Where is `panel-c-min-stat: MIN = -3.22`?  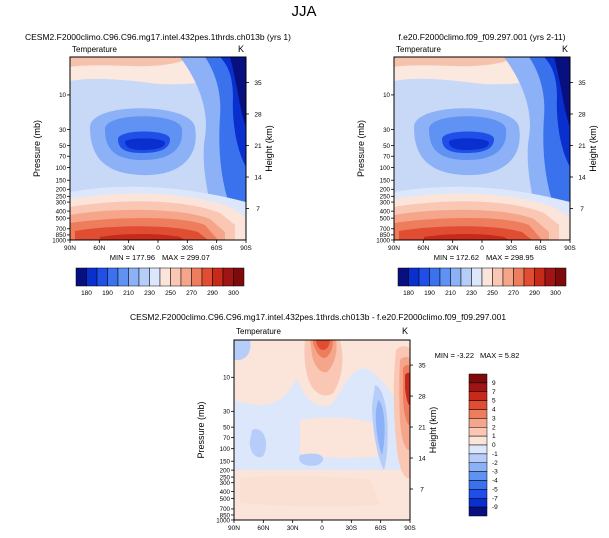
panel-c-min-stat: MIN = -3.22 is located at coordinates (454, 355).